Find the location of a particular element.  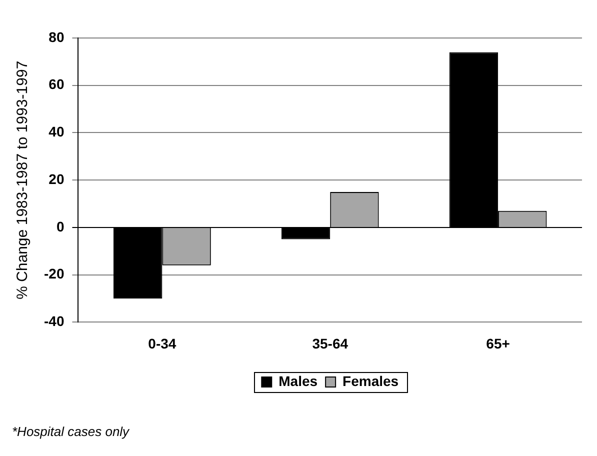

x-tick-label: 35-64 is located at coordinates (330, 343).